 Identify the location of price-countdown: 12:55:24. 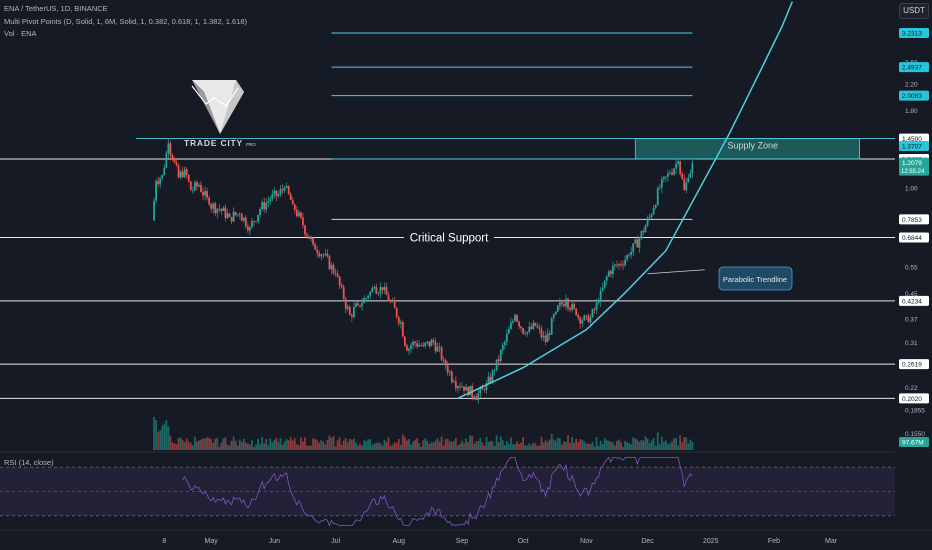
(913, 172).